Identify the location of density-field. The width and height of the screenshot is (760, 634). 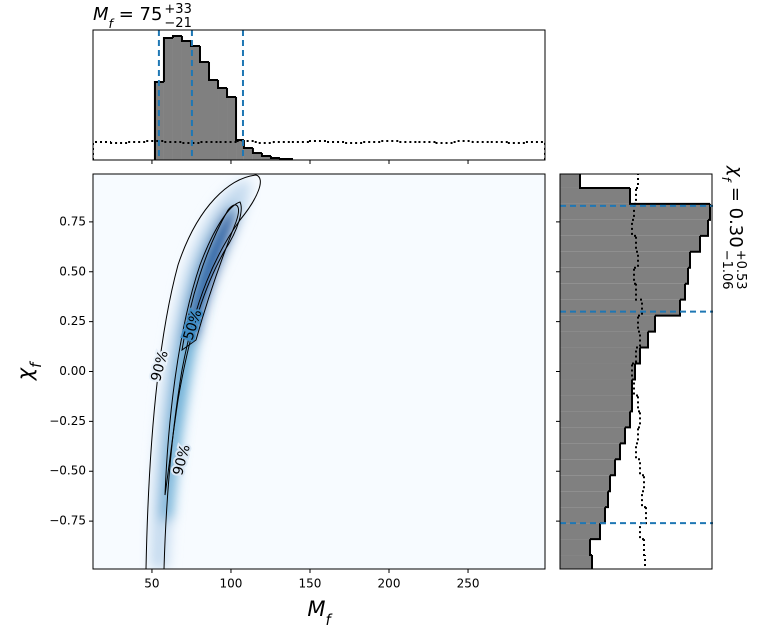
(203, 371).